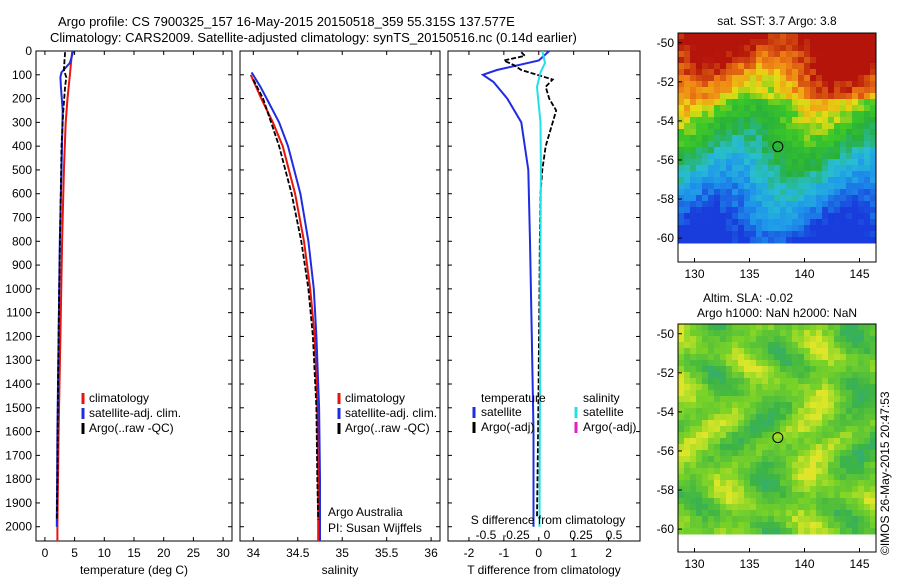  I want to click on panel-1-xtick-label: 36, so click(431, 553).